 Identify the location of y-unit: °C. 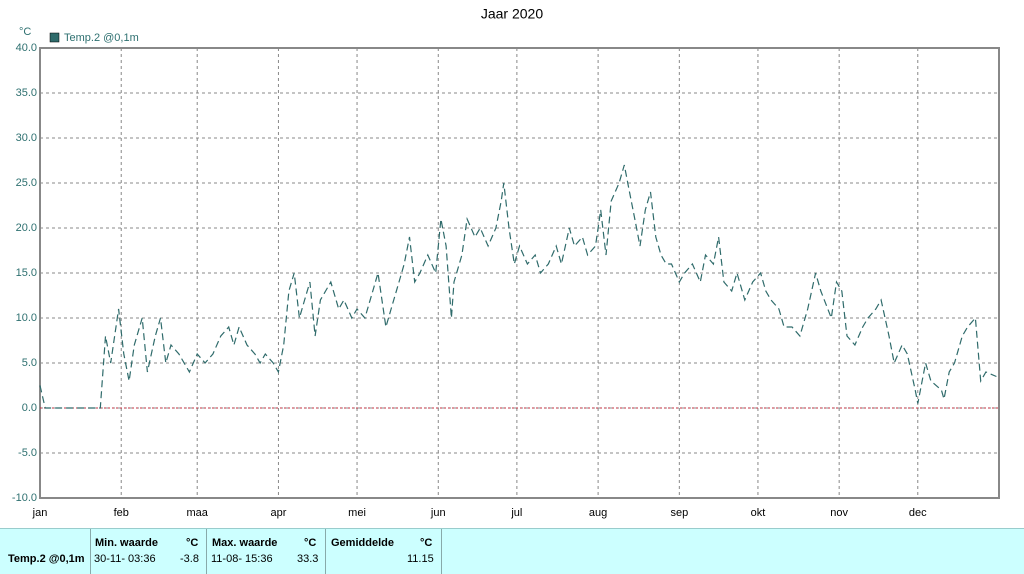
(25, 32).